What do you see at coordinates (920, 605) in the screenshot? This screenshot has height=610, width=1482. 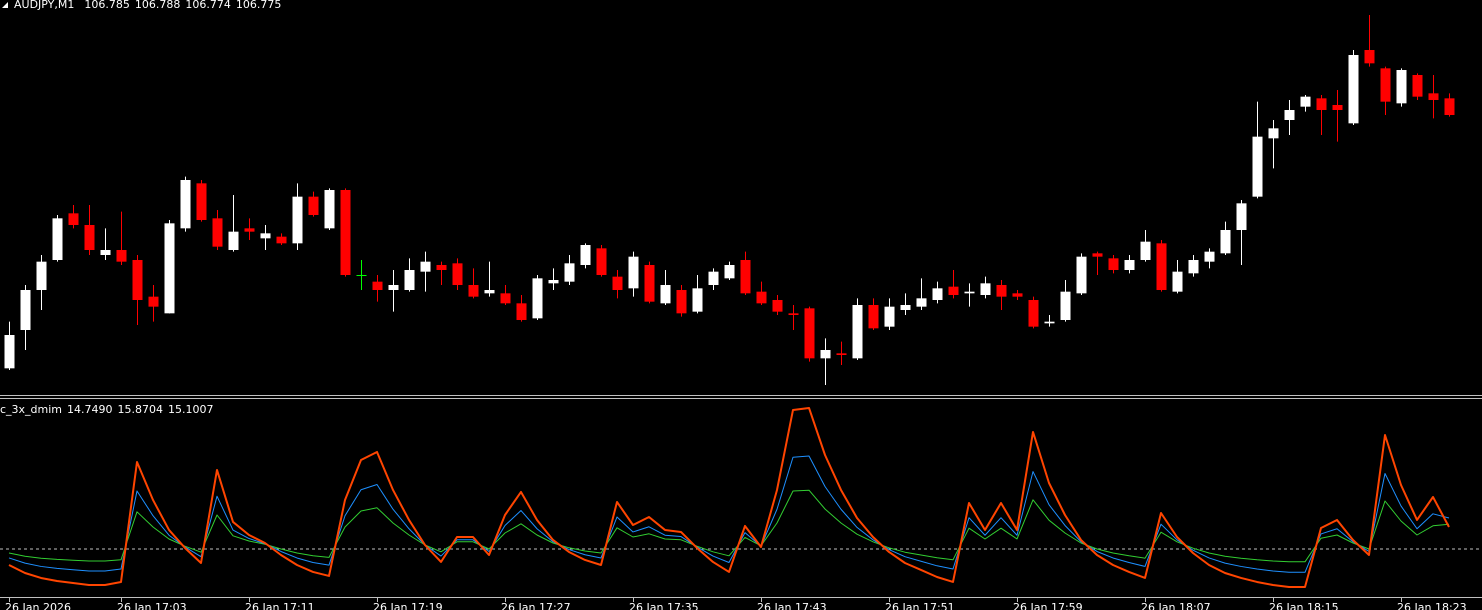 I see `x-tick-label: 26 Jan 17:51` at bounding box center [920, 605].